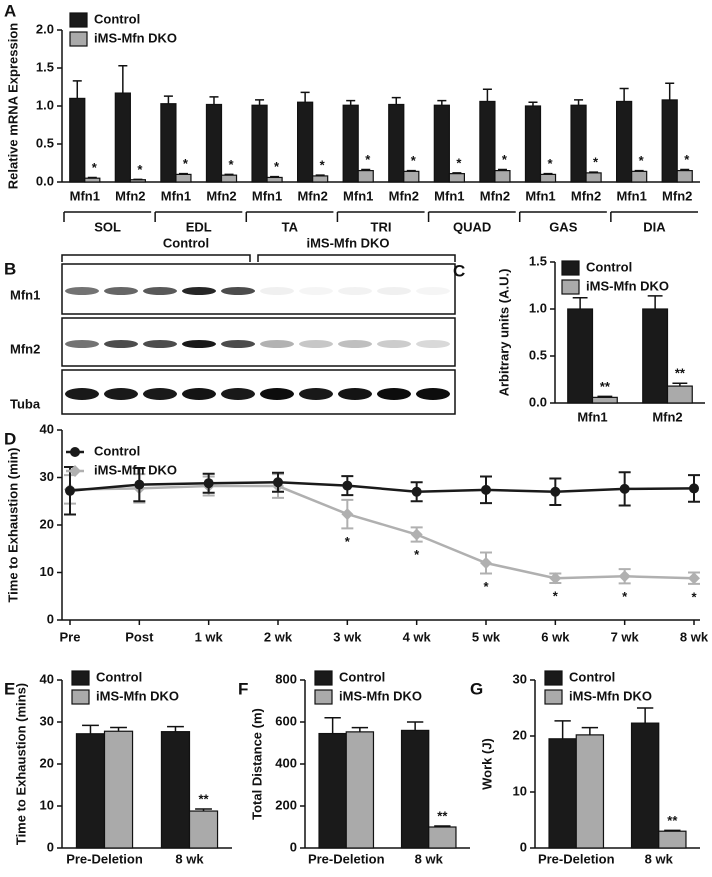  What do you see at coordinates (503, 333) in the screenshot?
I see `y-axis-label: Arbitrary units (A.U.)` at bounding box center [503, 333].